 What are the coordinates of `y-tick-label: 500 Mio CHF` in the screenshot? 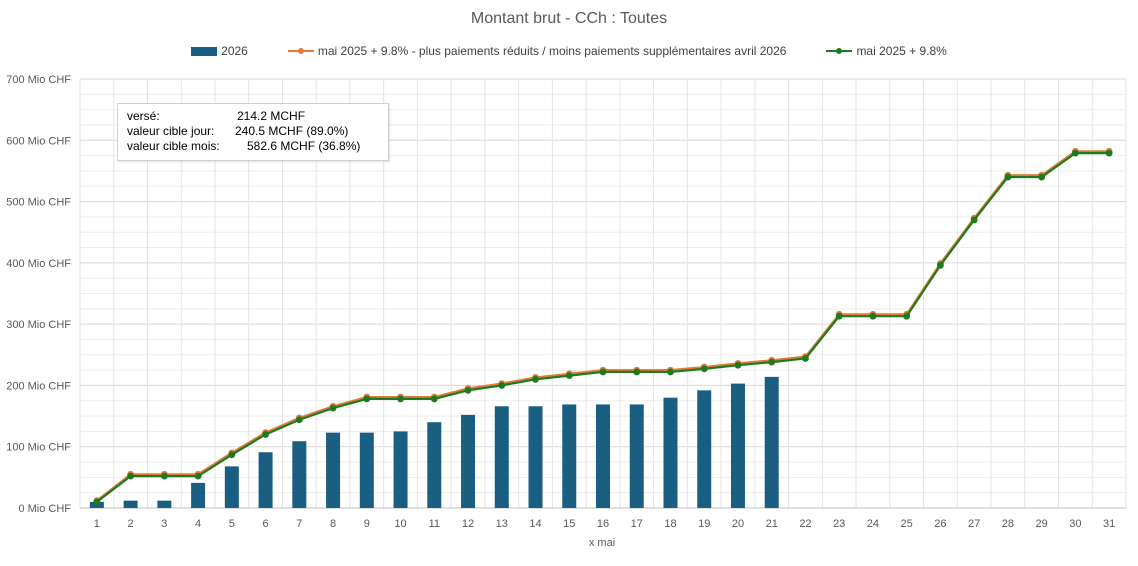 It's located at (38, 203).